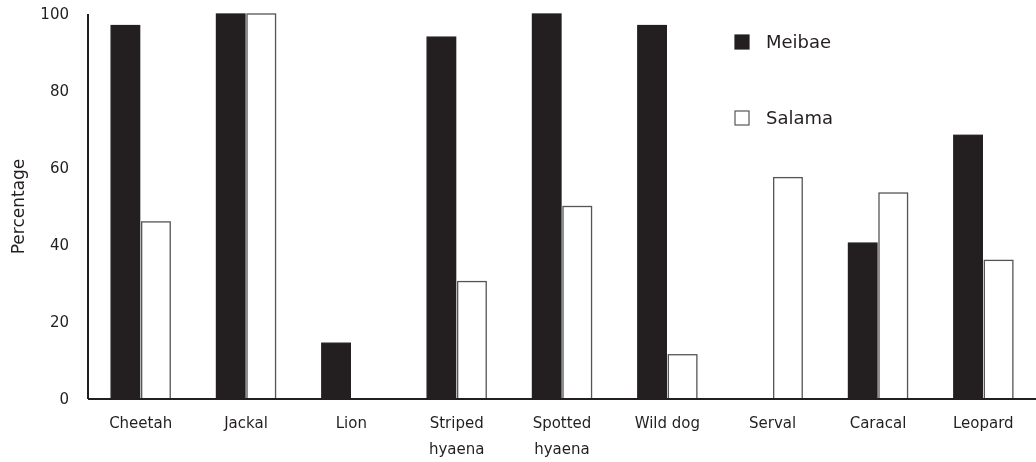 This screenshot has width=1036, height=462. I want to click on y-tick-label: 20, so click(59, 322).